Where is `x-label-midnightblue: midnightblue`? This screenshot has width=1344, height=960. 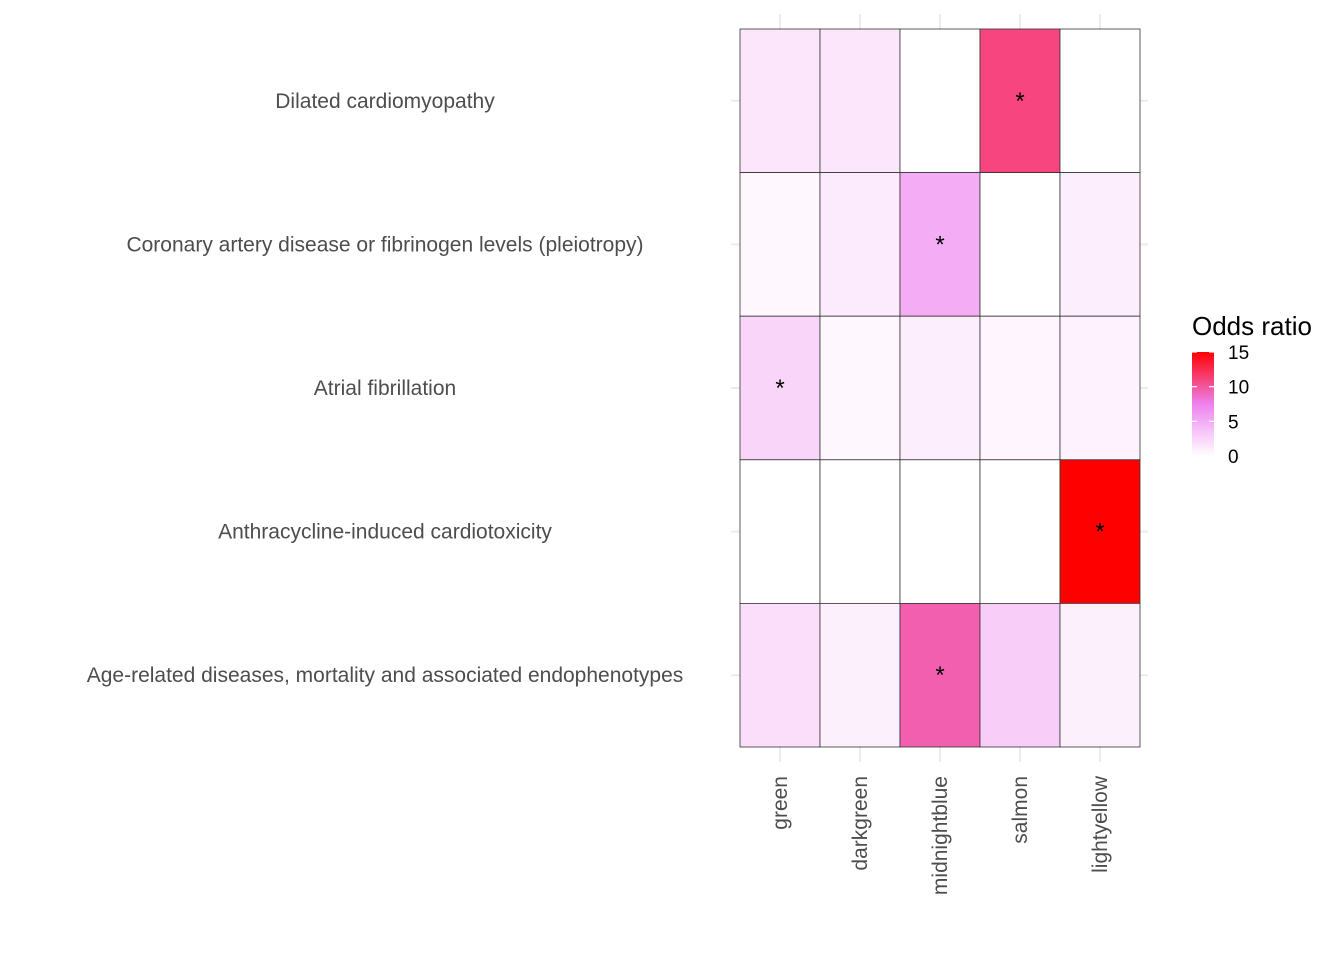
x-label-midnightblue: midnightblue is located at coordinates (940, 835).